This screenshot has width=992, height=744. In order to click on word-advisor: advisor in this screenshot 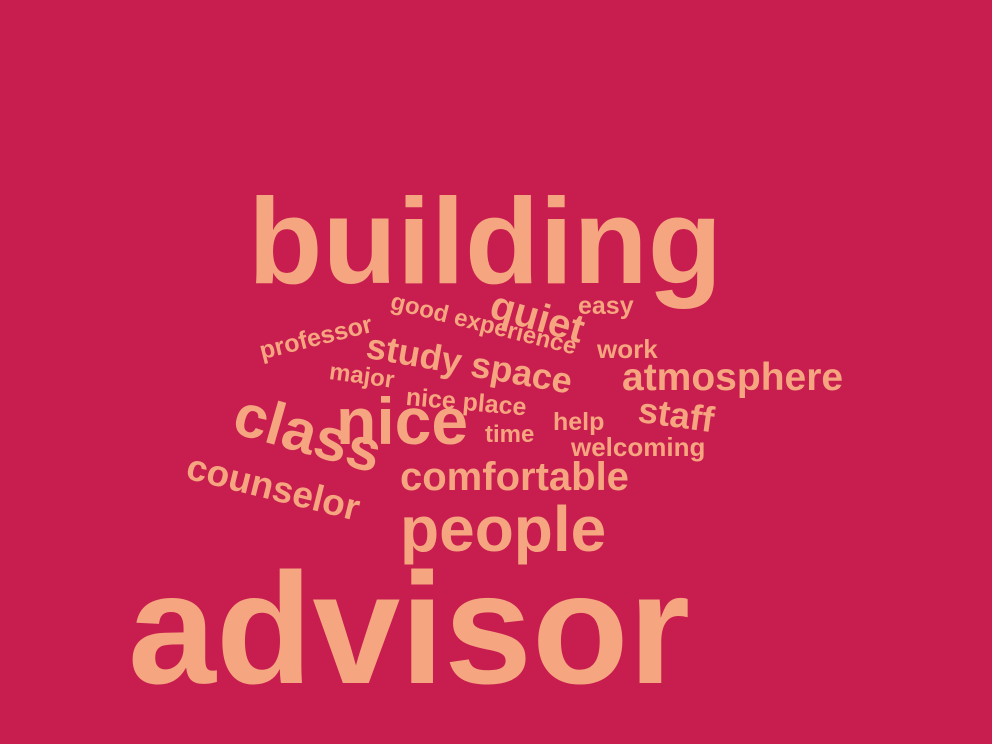, I will do `click(409, 629)`.